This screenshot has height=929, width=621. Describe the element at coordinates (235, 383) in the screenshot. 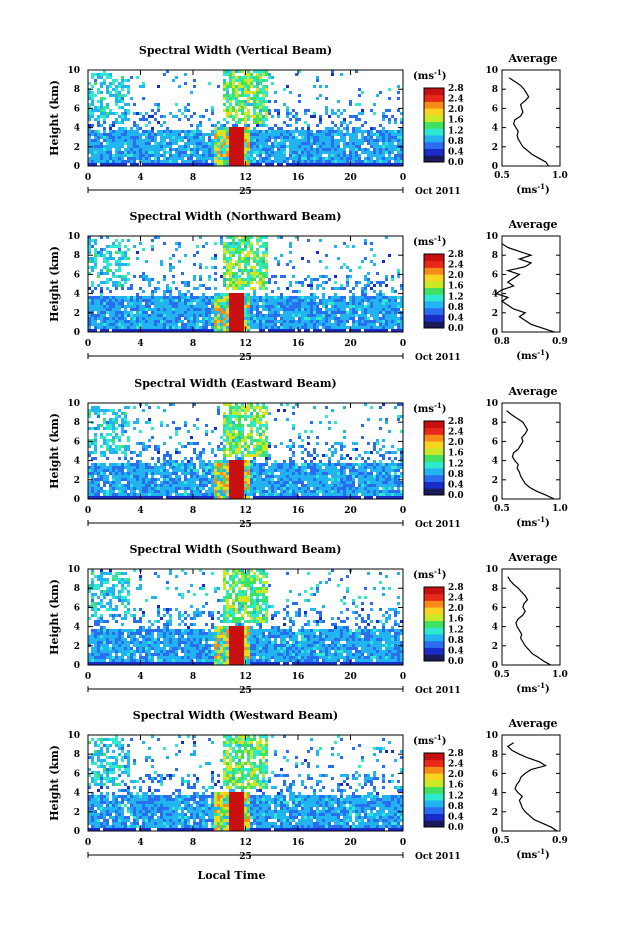

I see `heatmap-title: Spectral Width (Eastward Beam)` at that location.